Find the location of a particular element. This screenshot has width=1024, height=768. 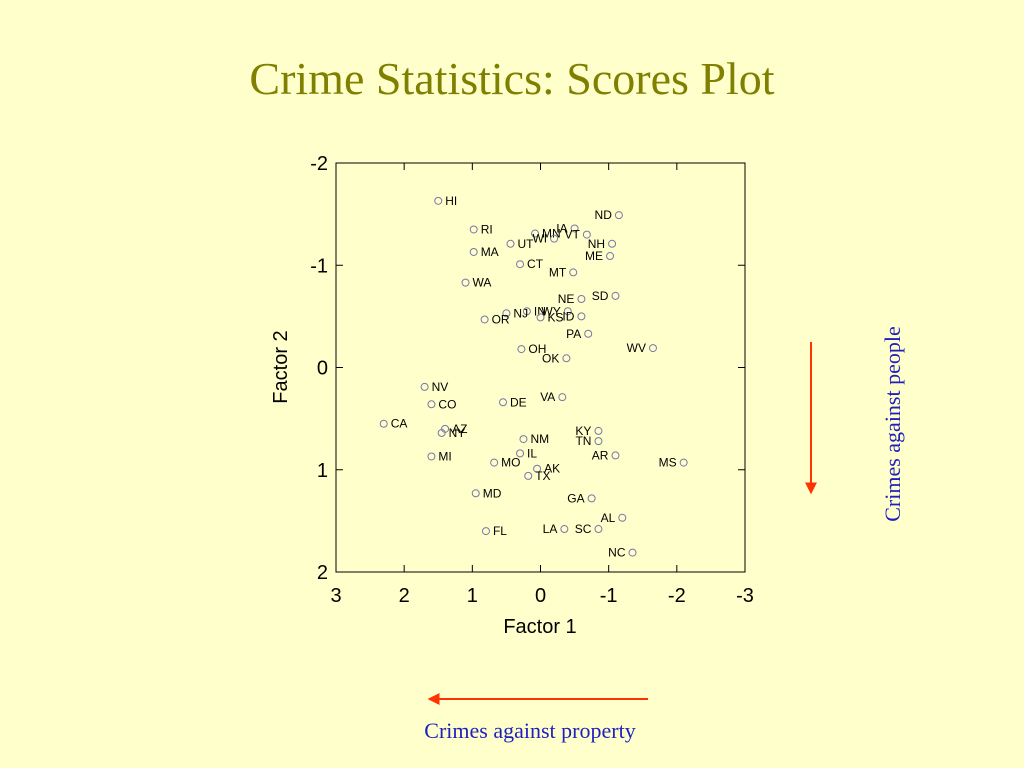

point-label-ny: NY is located at coordinates (457, 433).